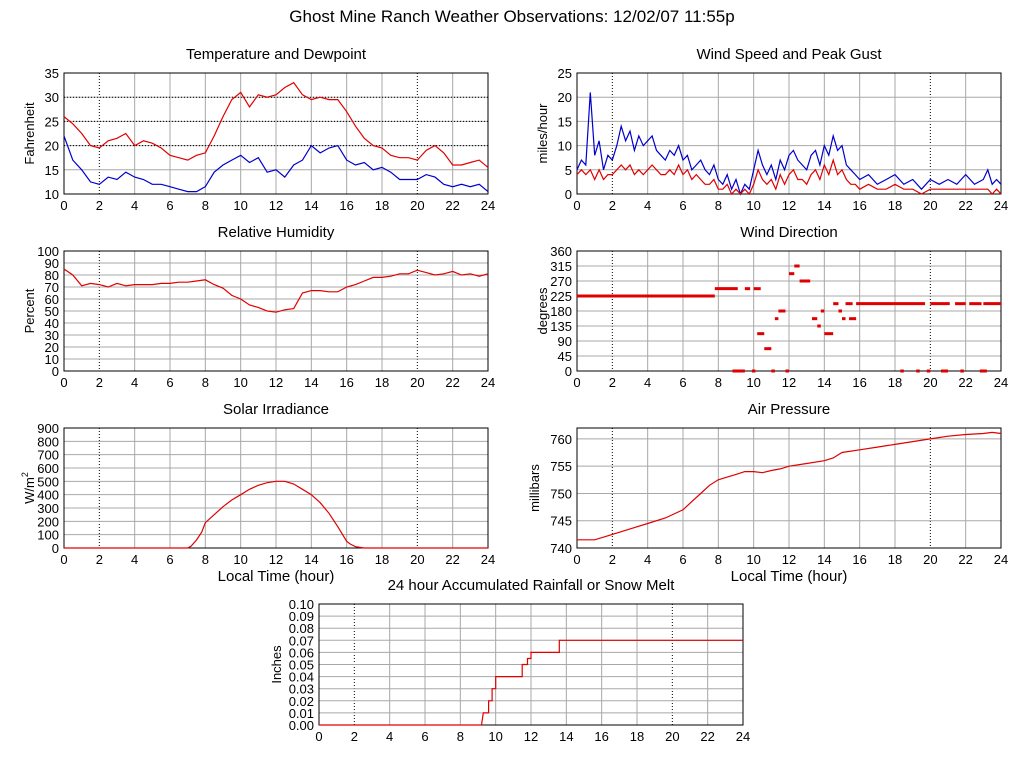  Describe the element at coordinates (52, 121) in the screenshot. I see `y-tick-label: 25` at that location.